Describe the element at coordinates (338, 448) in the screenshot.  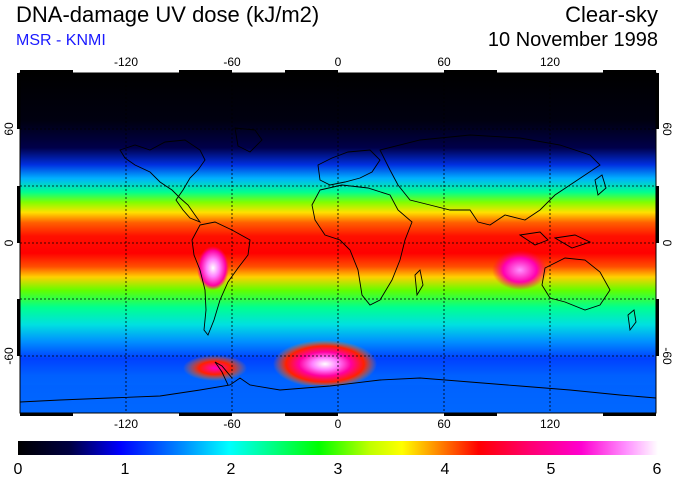
I see `colorbar` at that location.